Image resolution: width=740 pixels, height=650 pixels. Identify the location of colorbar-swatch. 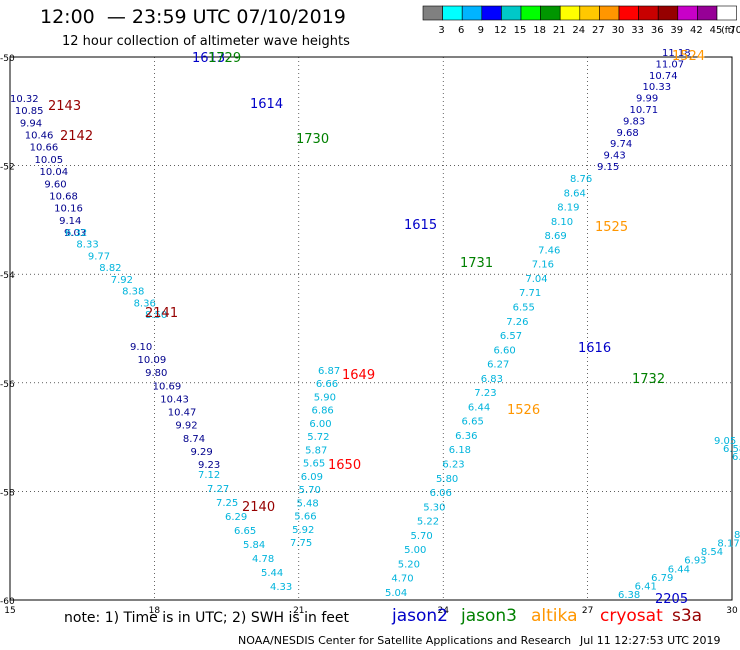
(726, 13).